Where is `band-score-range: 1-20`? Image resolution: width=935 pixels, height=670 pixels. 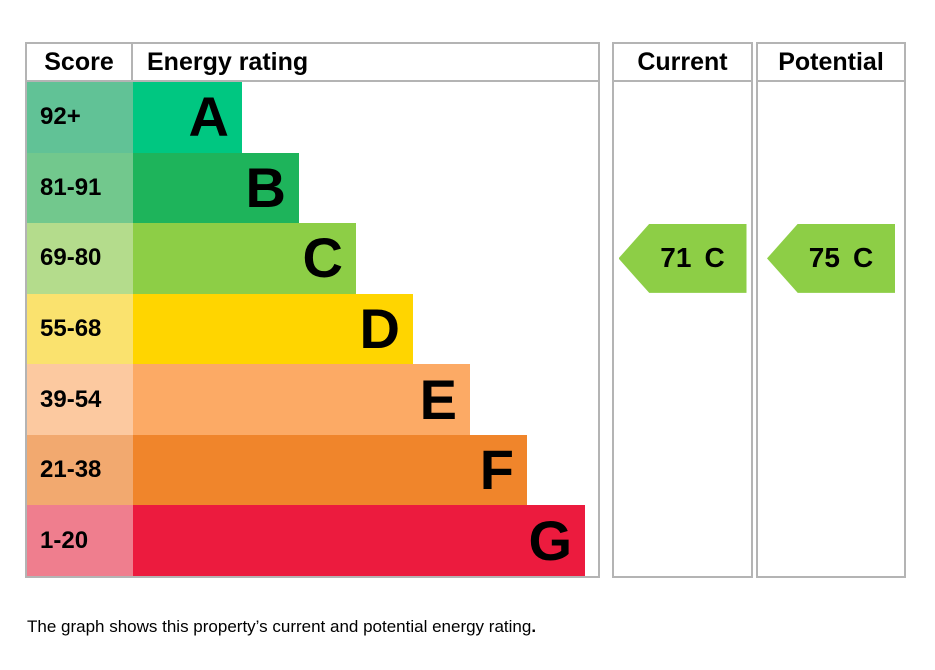 band-score-range: 1-20 is located at coordinates (80, 541).